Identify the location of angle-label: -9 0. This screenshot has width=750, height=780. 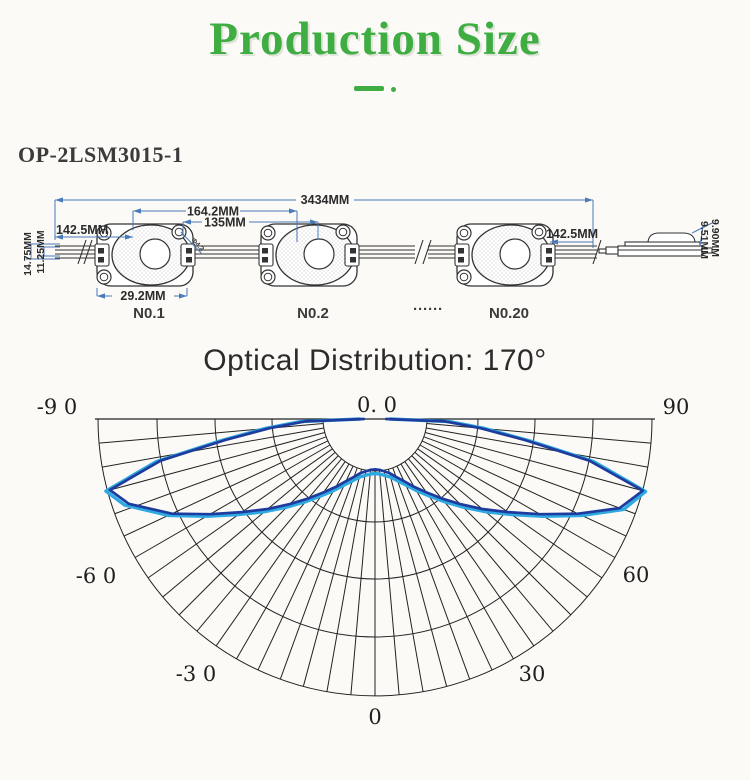
(57, 407).